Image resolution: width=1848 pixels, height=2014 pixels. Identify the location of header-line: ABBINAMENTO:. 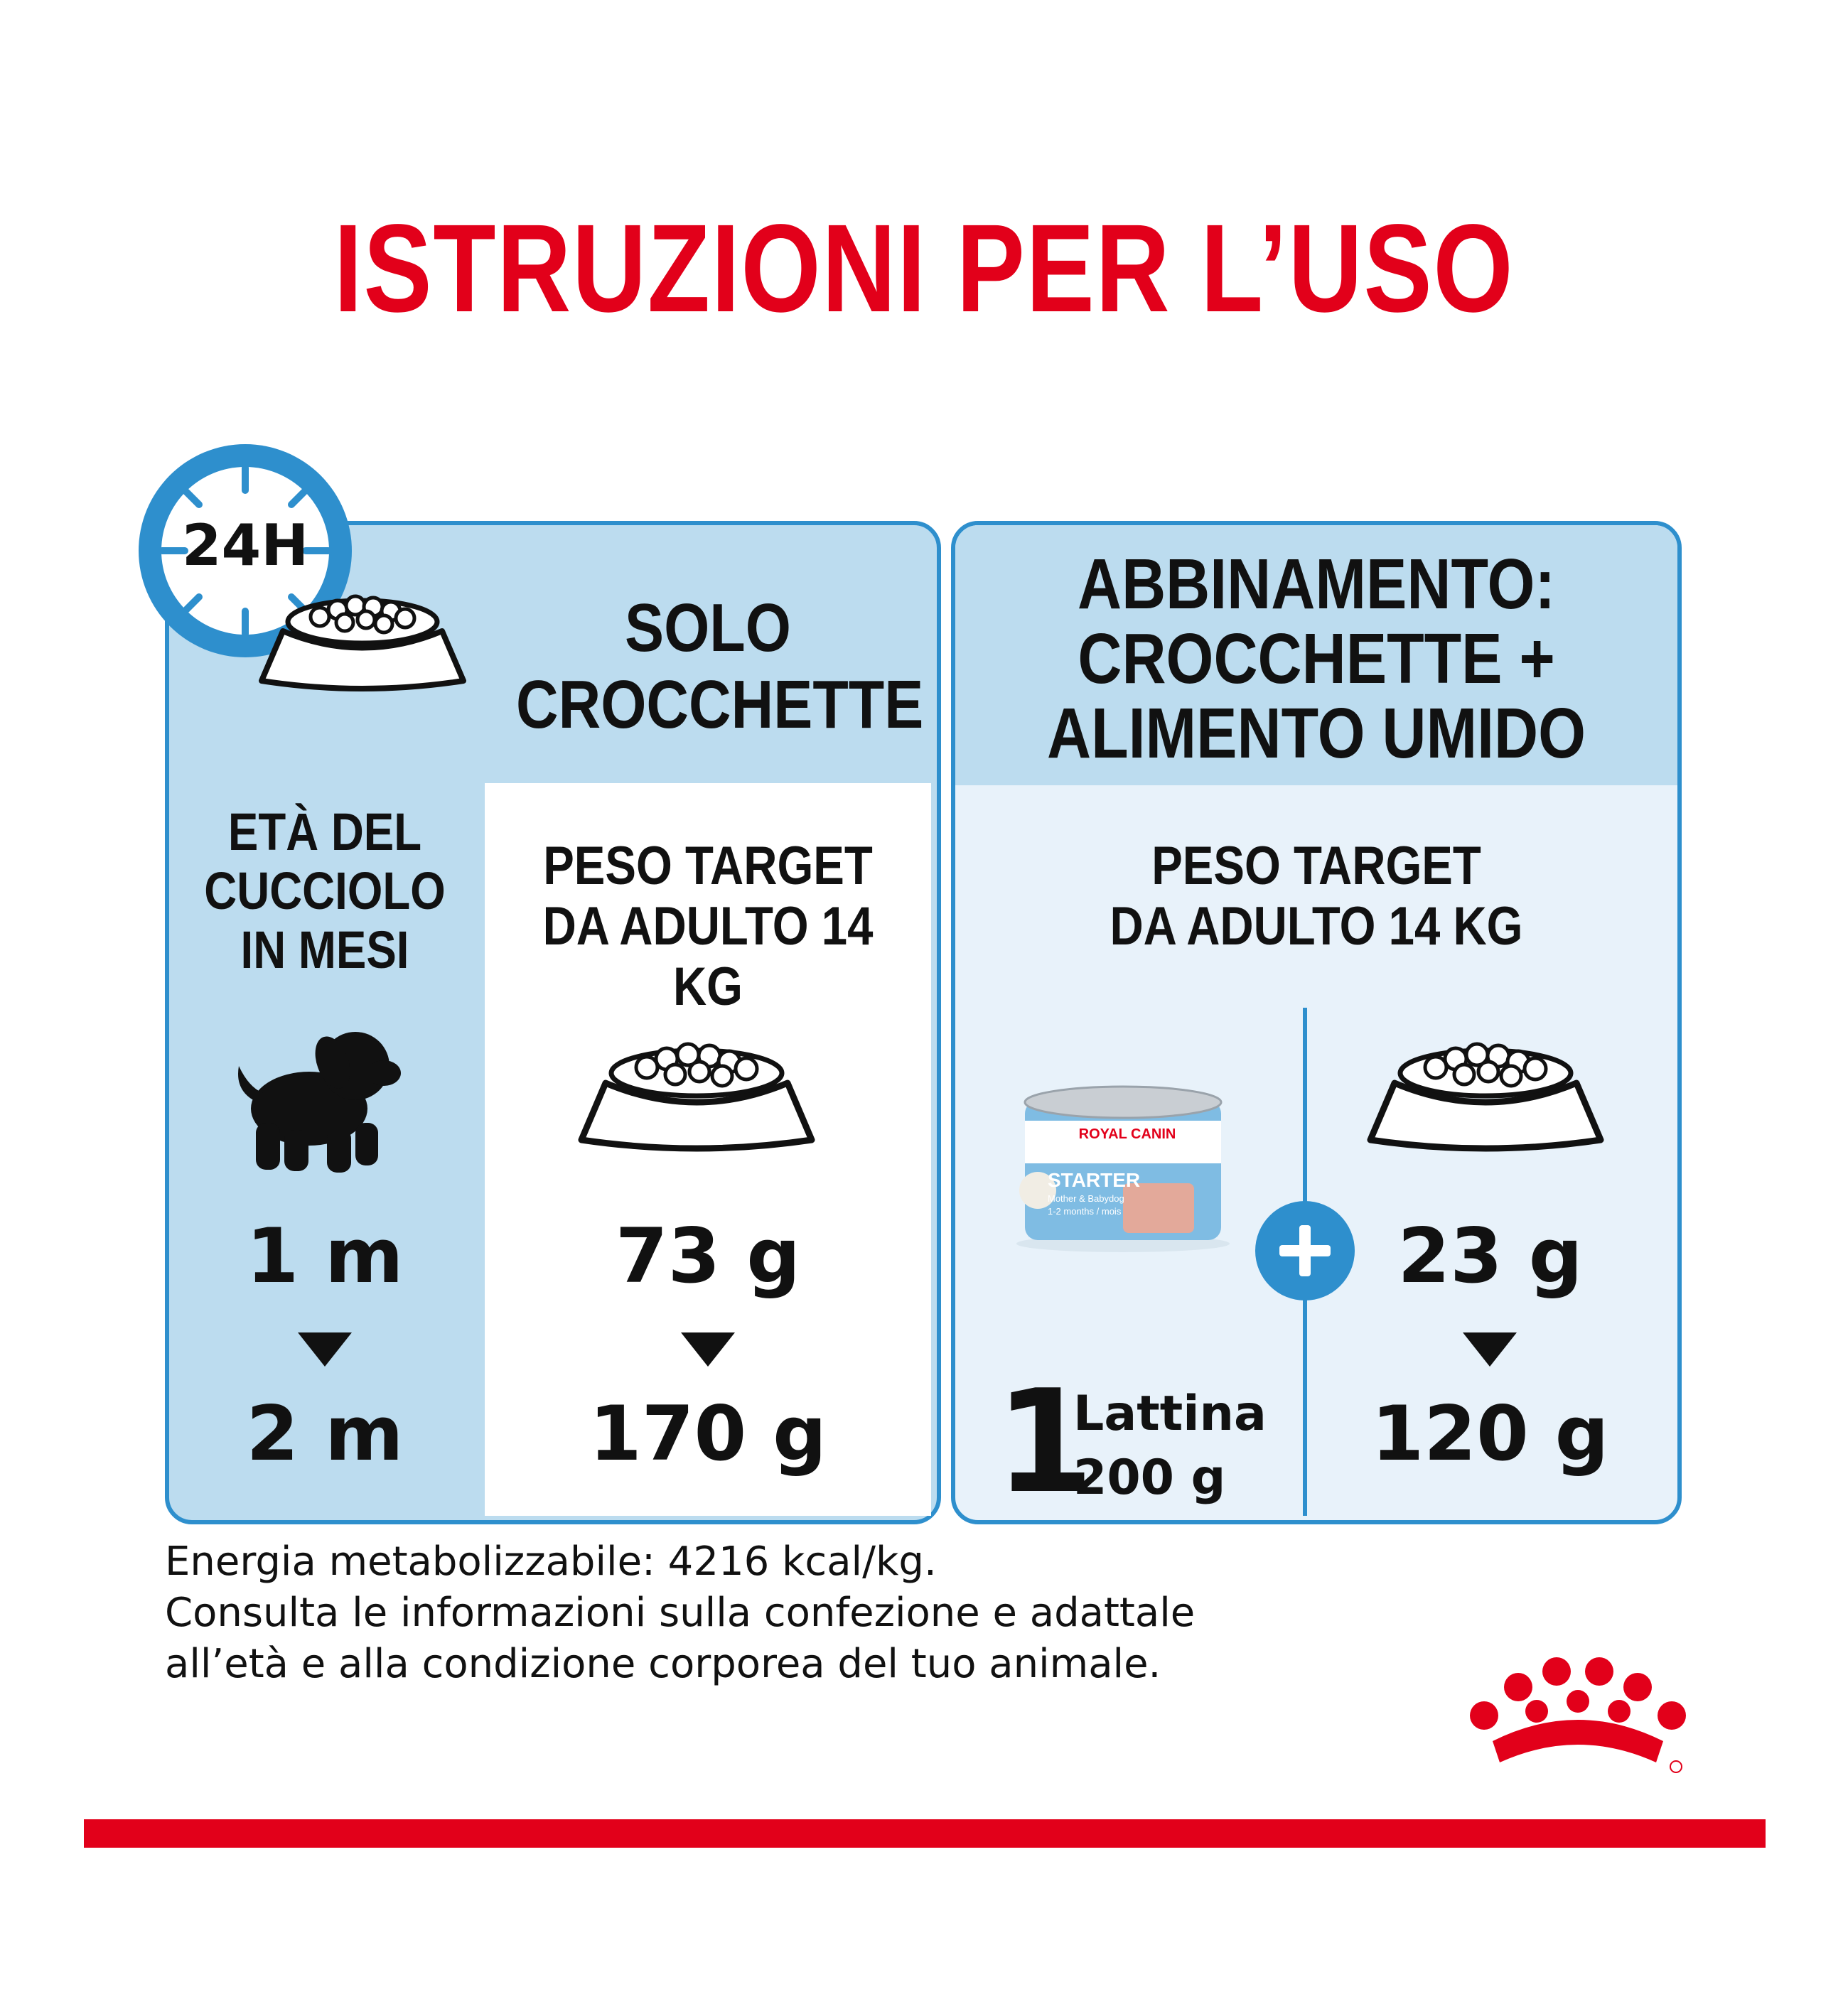
(1316, 584).